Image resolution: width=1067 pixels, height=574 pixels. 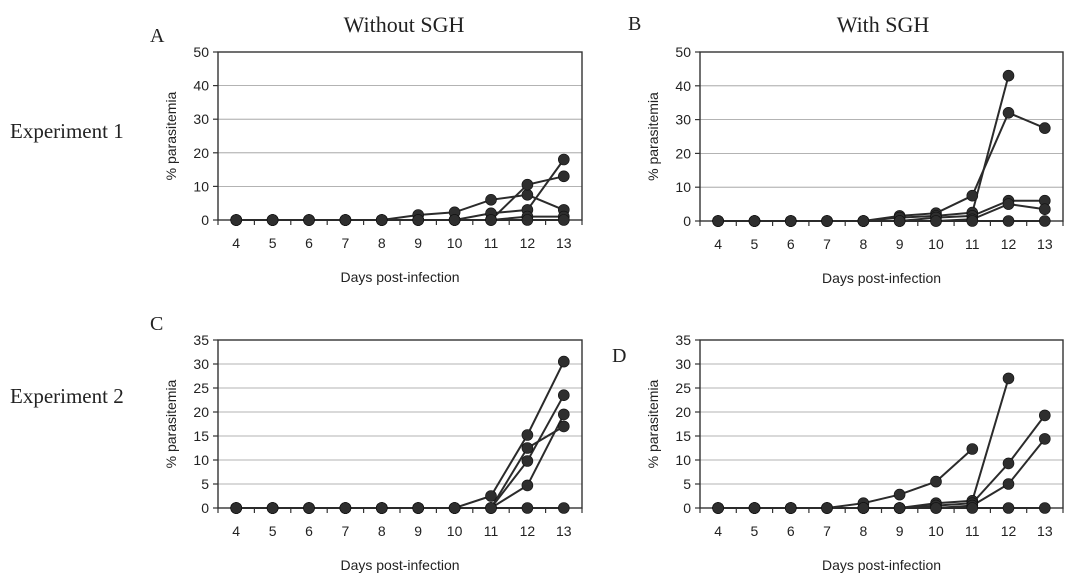 I want to click on x-tick-label: 7, so click(x=827, y=531).